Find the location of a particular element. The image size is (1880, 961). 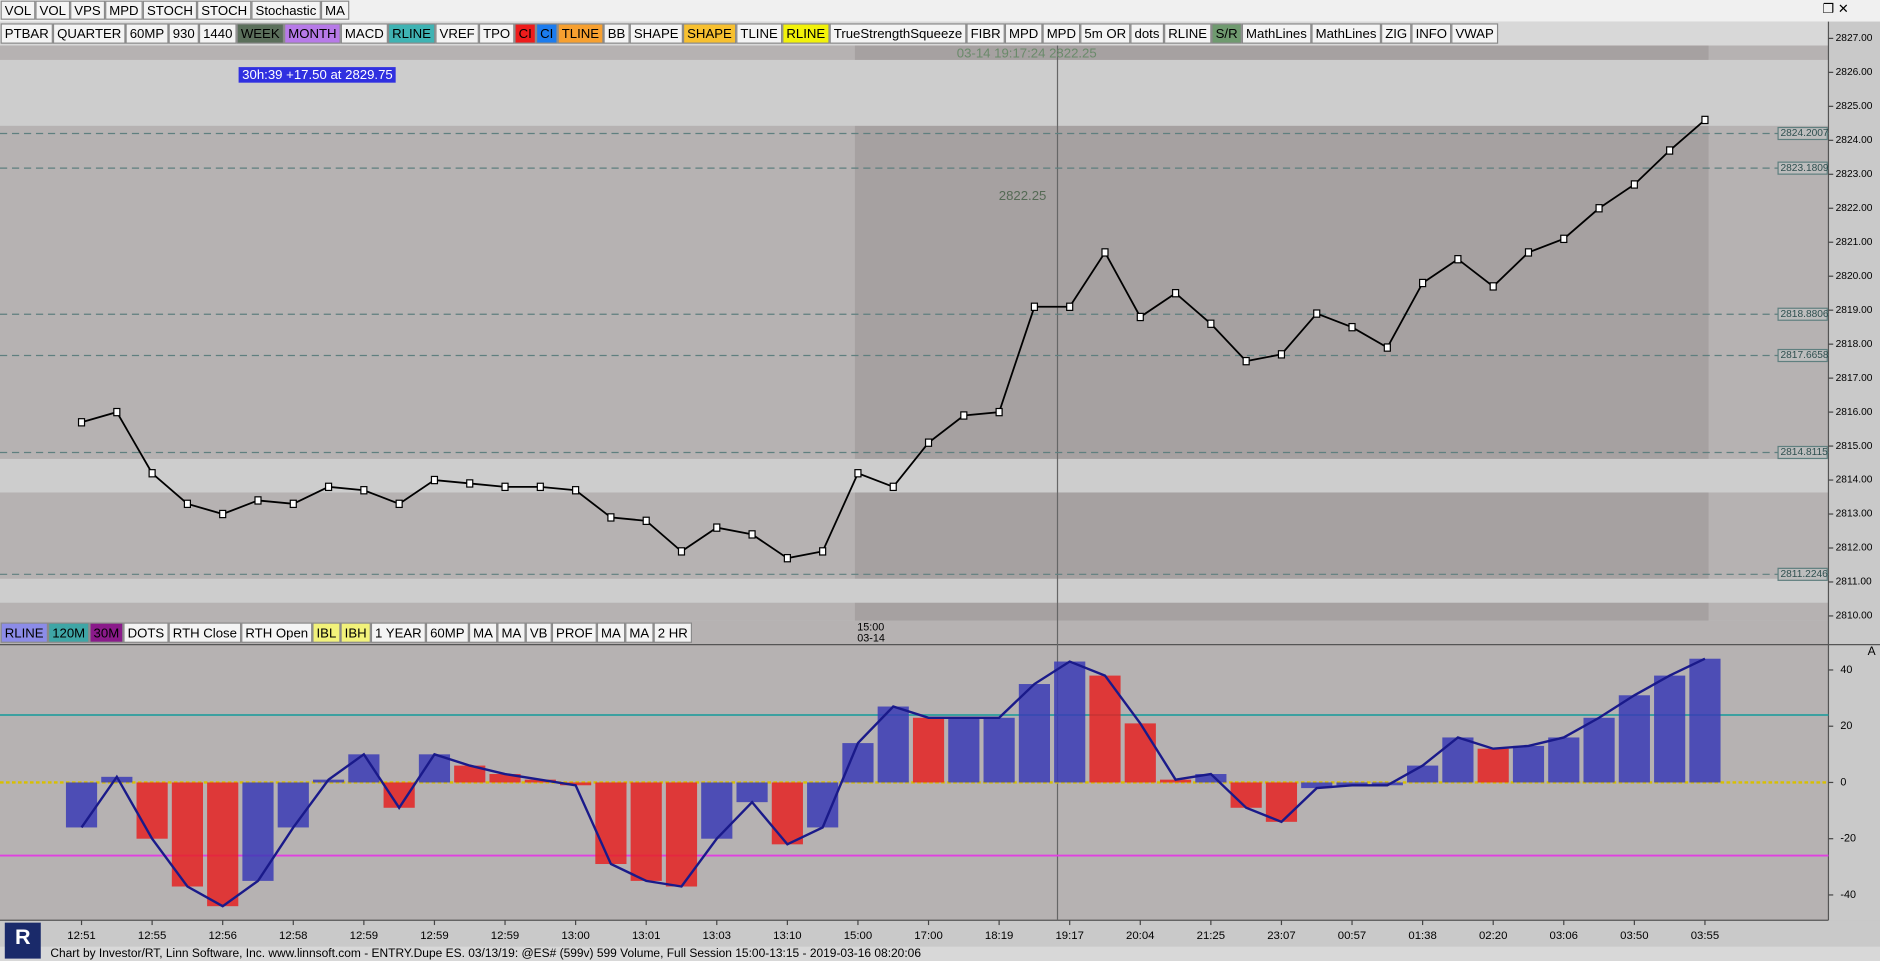

button-label: DOTS is located at coordinates (146, 632).